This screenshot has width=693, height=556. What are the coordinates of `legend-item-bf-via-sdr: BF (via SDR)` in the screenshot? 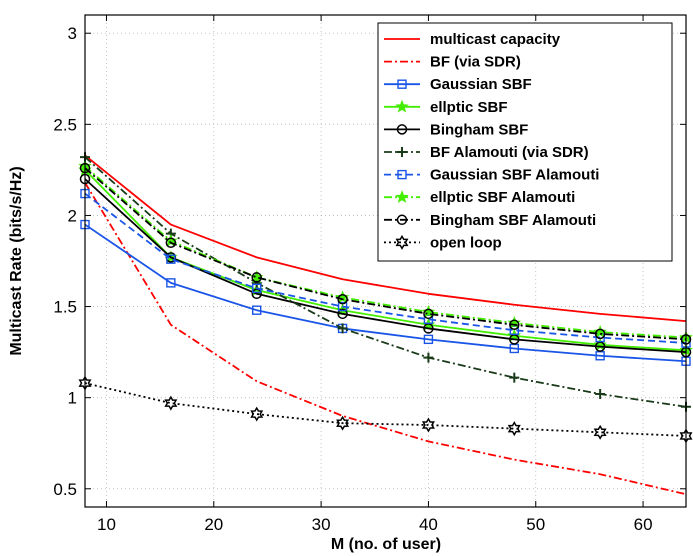 It's located at (452, 62).